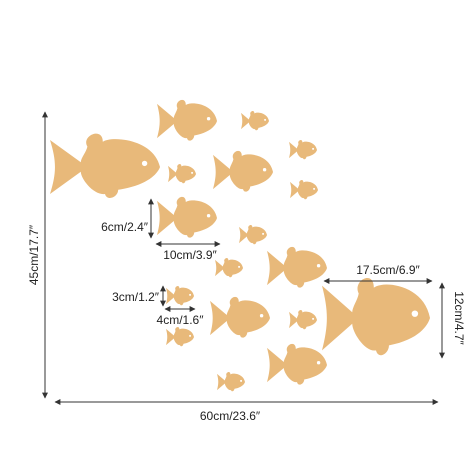 The height and width of the screenshot is (474, 474). I want to click on large-fish-height-dimension: 12cm/4.7″, so click(452, 320).